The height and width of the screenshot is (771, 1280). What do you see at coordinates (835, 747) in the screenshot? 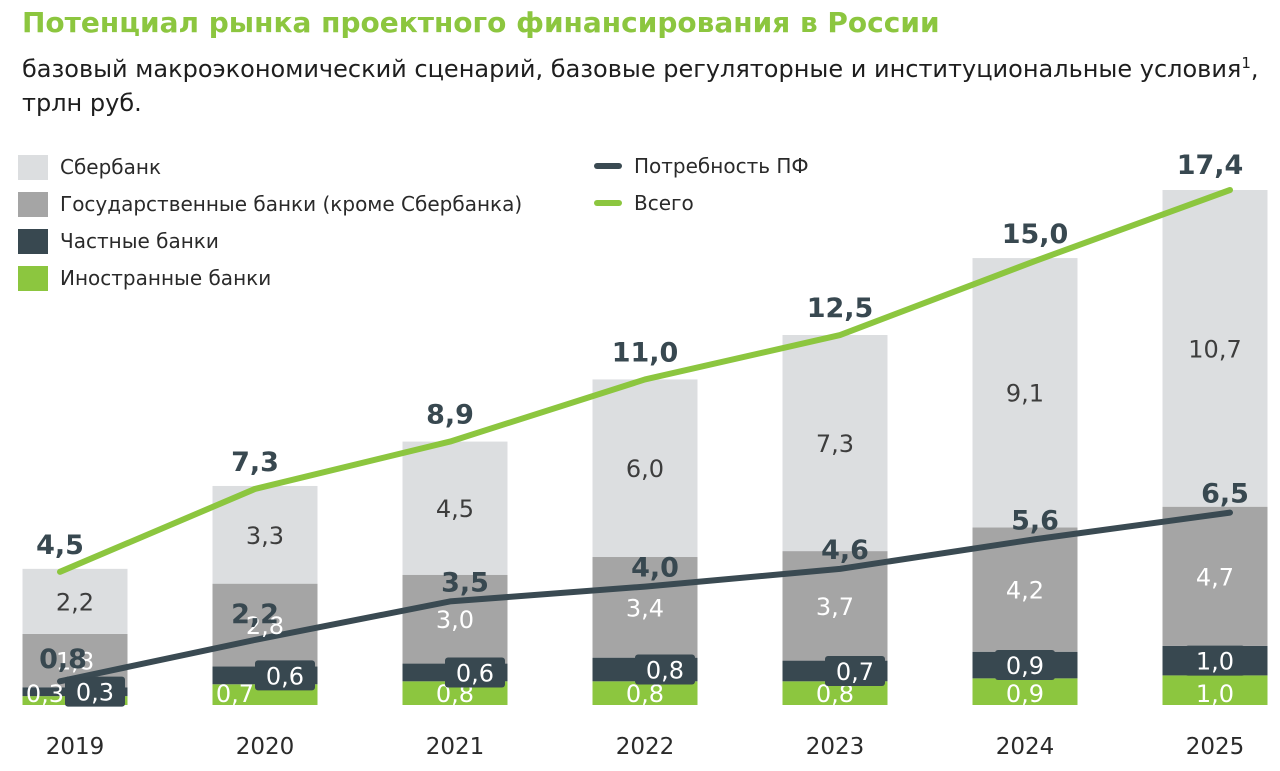
I see `x-tick-label: 2023` at bounding box center [835, 747].